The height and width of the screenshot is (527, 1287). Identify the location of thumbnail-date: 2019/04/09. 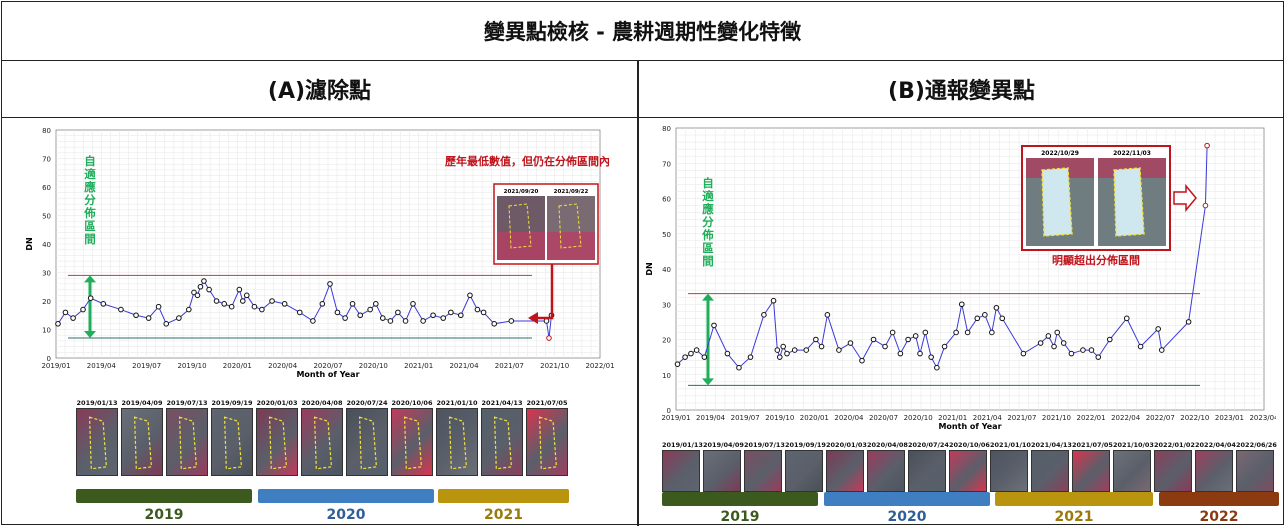
(142, 403).